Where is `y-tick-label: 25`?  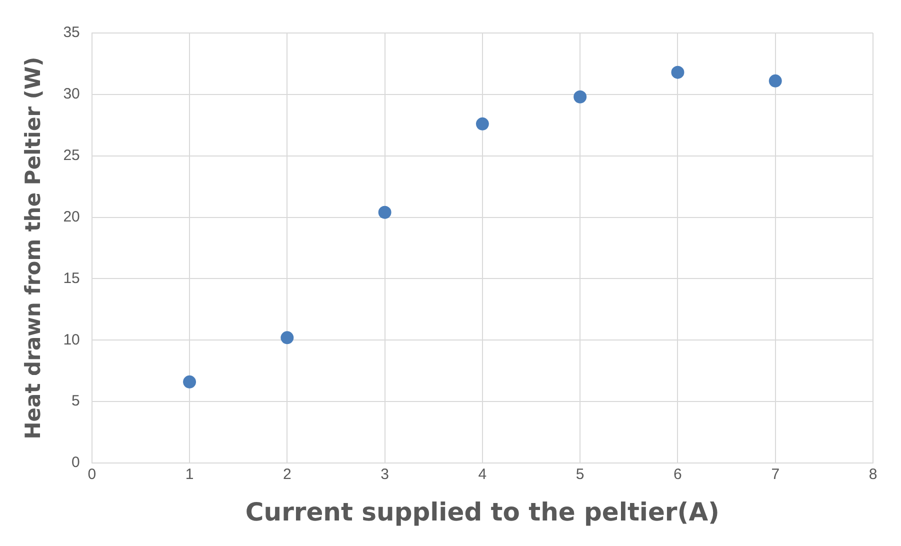
y-tick-label: 25 is located at coordinates (71, 155).